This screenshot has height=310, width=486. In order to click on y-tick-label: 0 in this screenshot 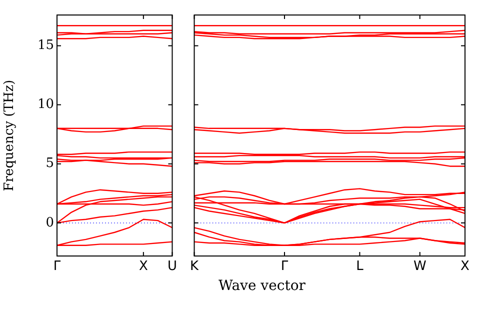, I will do `click(50, 222)`.